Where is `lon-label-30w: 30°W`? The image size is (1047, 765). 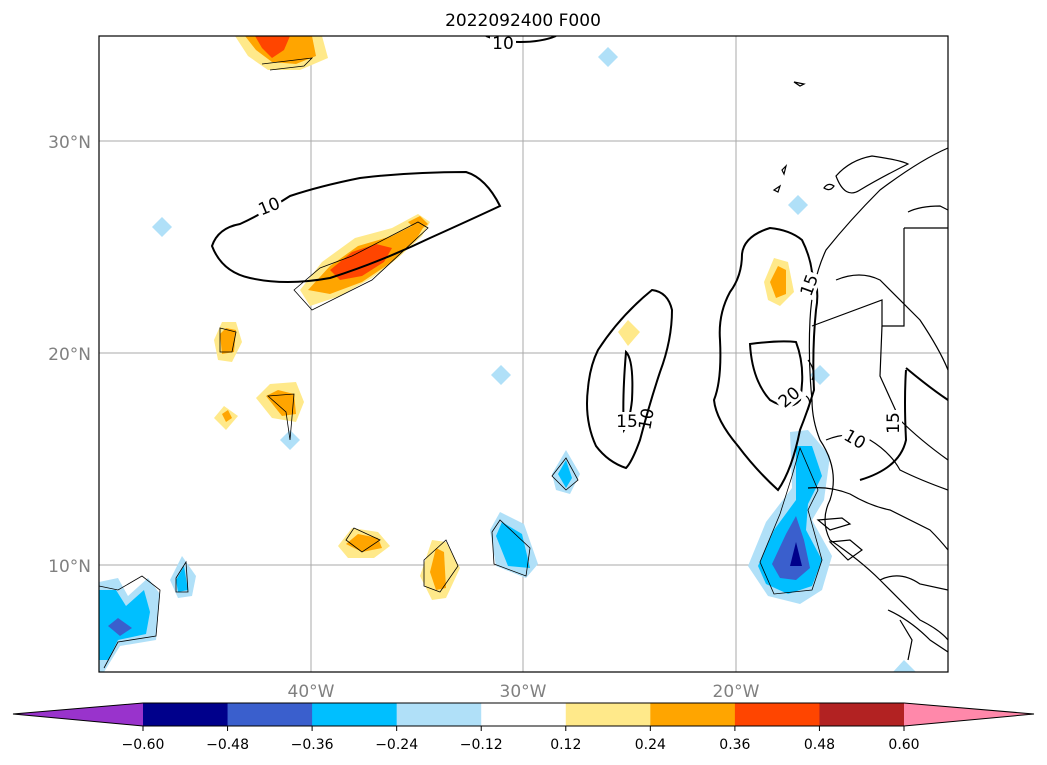
lon-label-30w: 30°W is located at coordinates (523, 692).